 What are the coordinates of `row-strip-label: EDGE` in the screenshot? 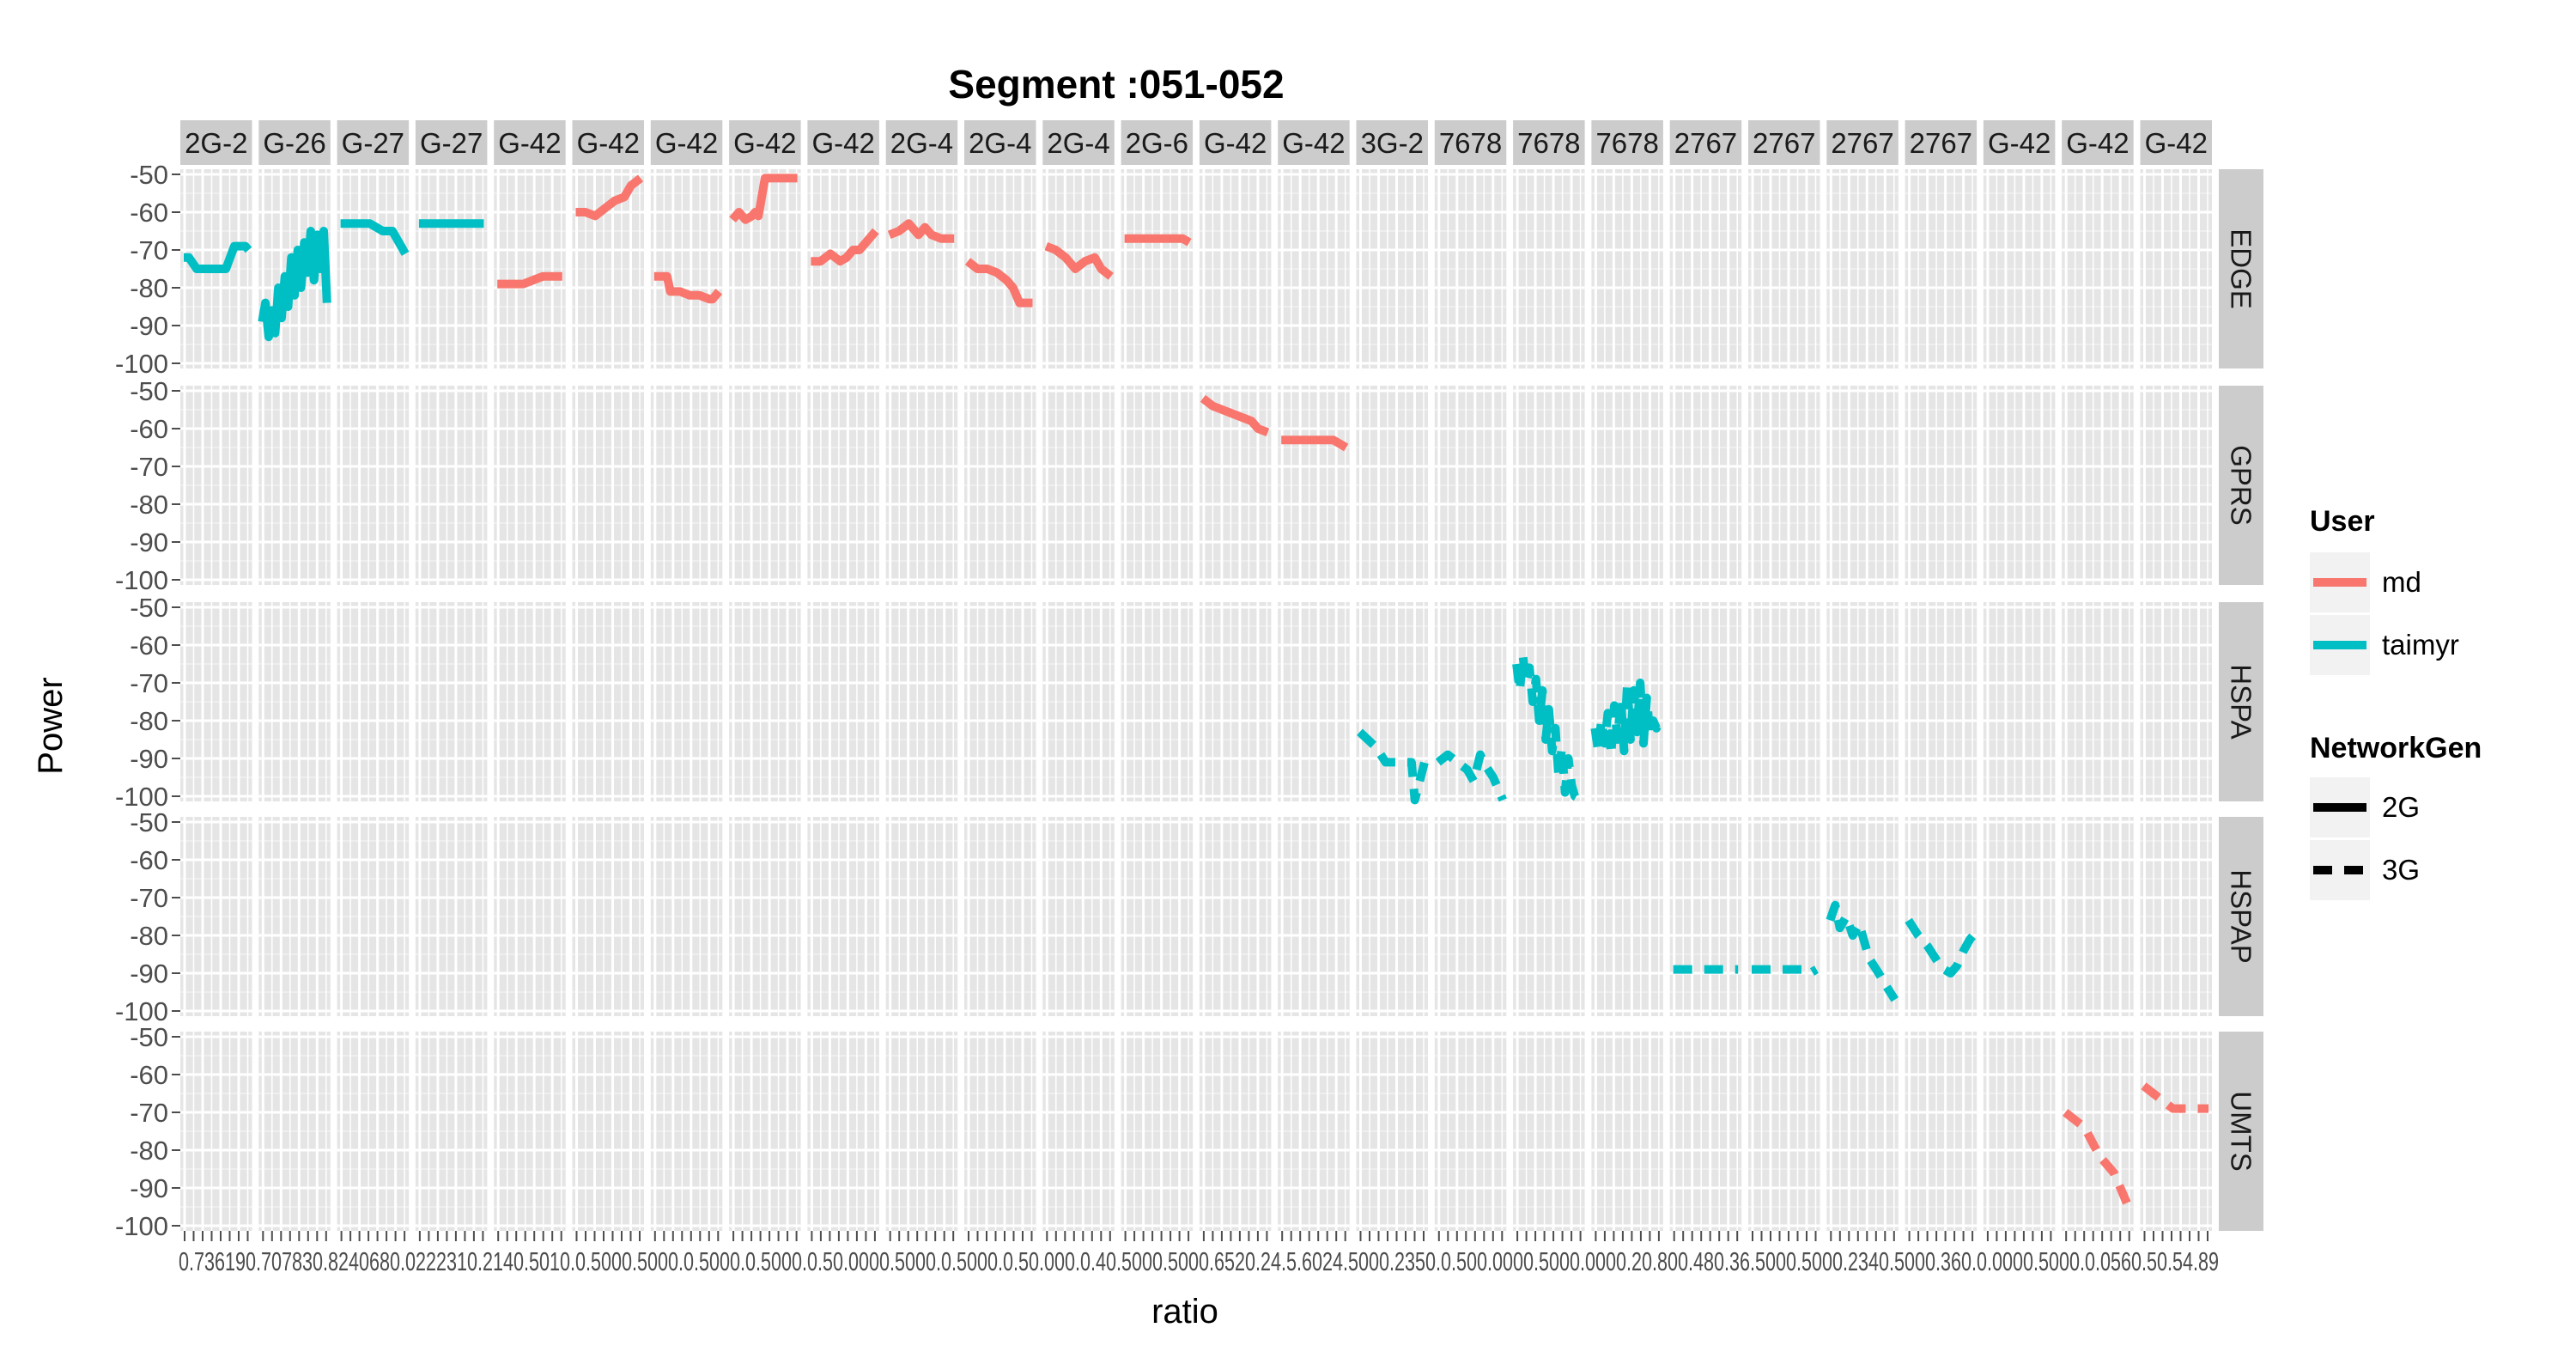 It's located at (2241, 268).